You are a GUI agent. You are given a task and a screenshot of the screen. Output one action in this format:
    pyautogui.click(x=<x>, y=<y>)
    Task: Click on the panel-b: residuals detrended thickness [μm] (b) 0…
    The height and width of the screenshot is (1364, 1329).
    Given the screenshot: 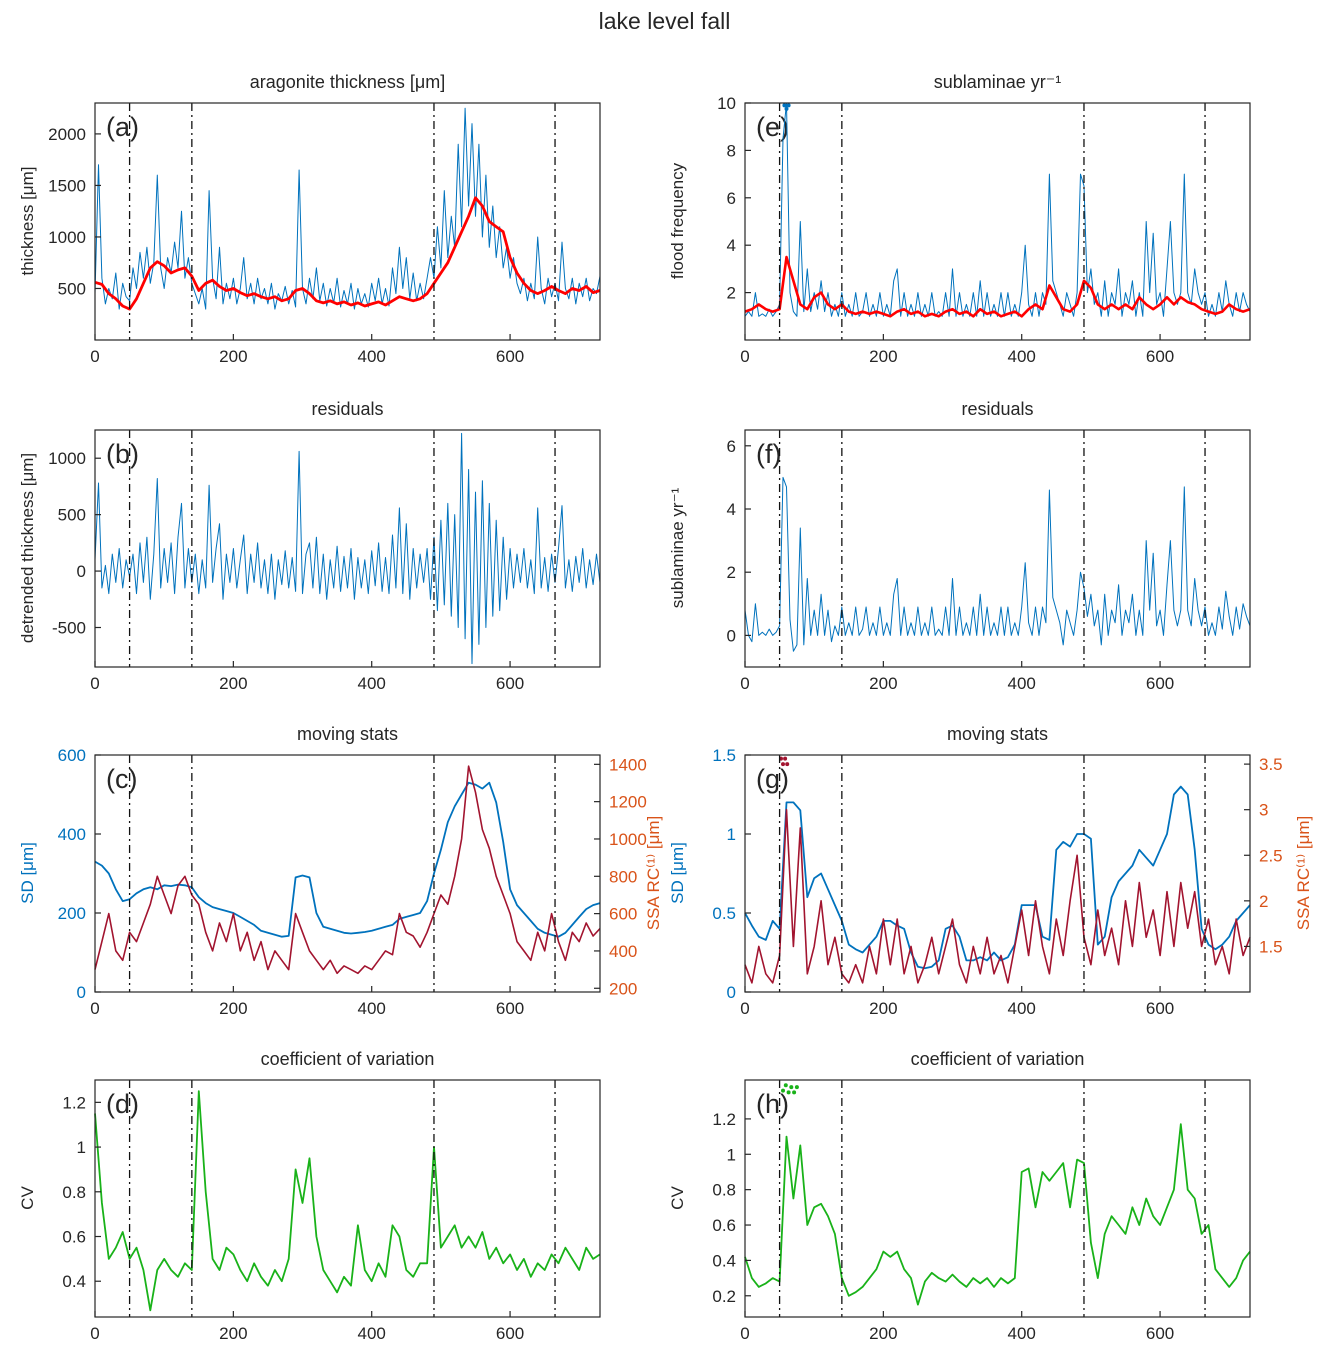 What is the action you would take?
    pyautogui.click(x=337, y=550)
    